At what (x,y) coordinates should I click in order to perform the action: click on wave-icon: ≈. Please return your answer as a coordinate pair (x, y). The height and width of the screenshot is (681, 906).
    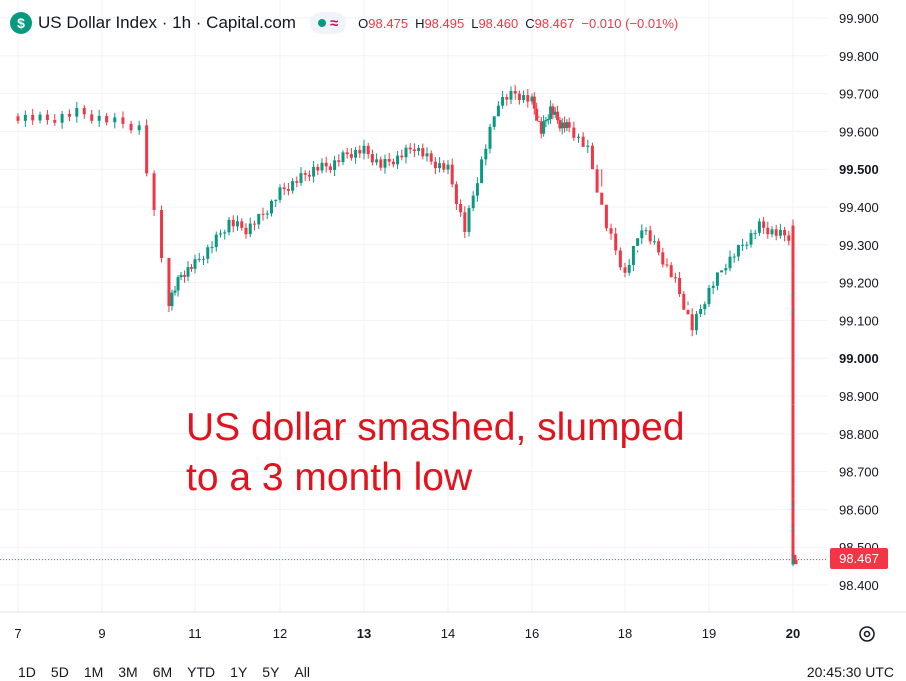
    Looking at the image, I should click on (334, 23).